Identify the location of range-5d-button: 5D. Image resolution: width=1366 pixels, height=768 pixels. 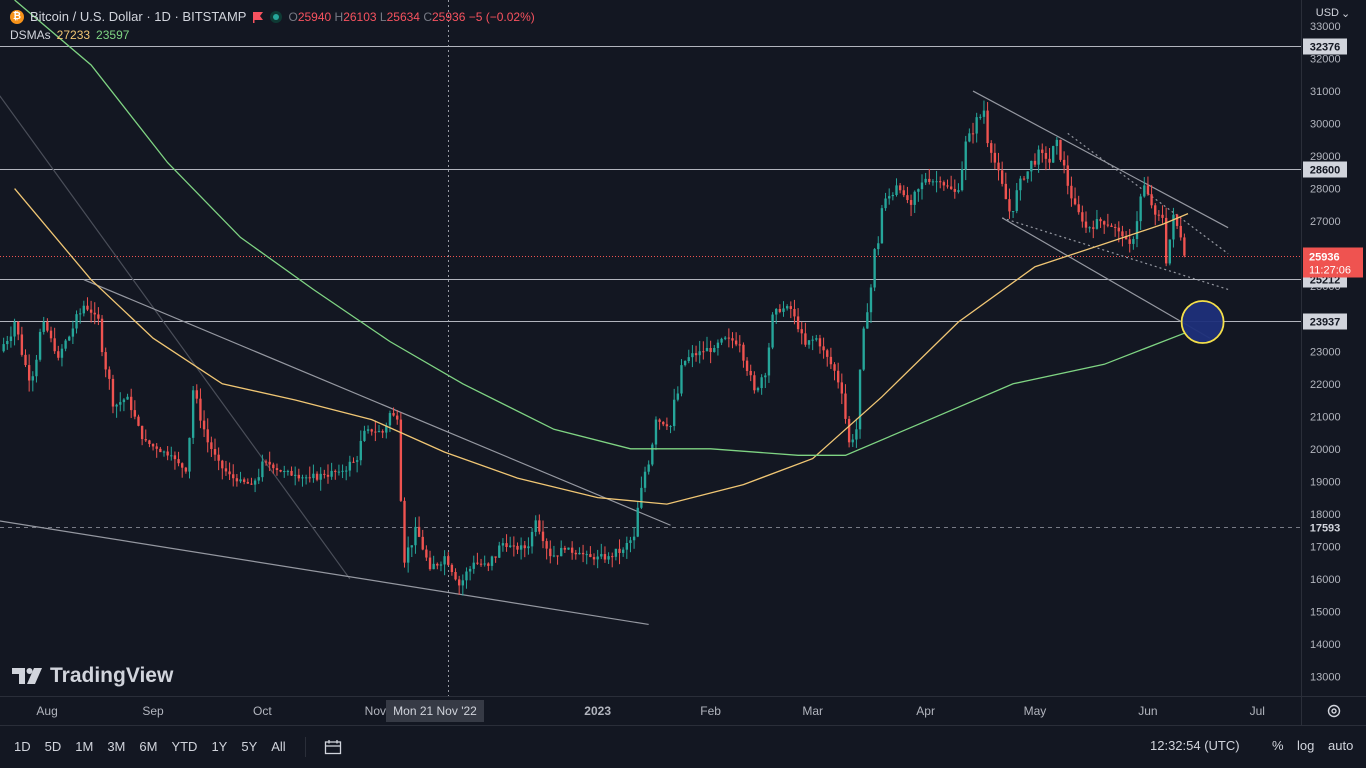
(53, 746).